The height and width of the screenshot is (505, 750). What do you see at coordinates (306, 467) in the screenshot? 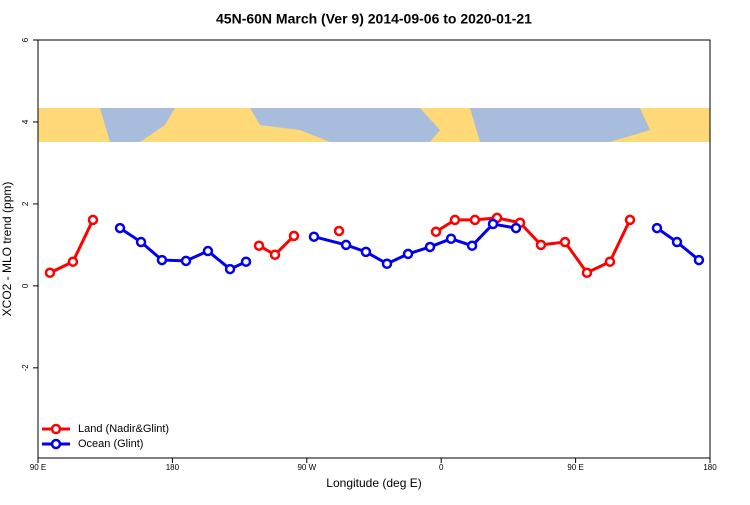
I see `x-tick-label: 90 W` at bounding box center [306, 467].